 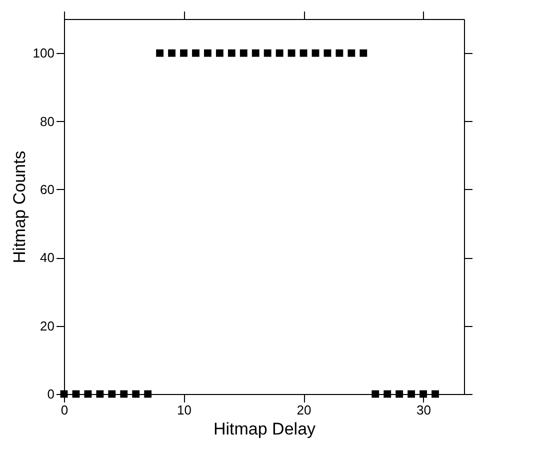 What do you see at coordinates (50, 394) in the screenshot?
I see `y-tick-label: 0` at bounding box center [50, 394].